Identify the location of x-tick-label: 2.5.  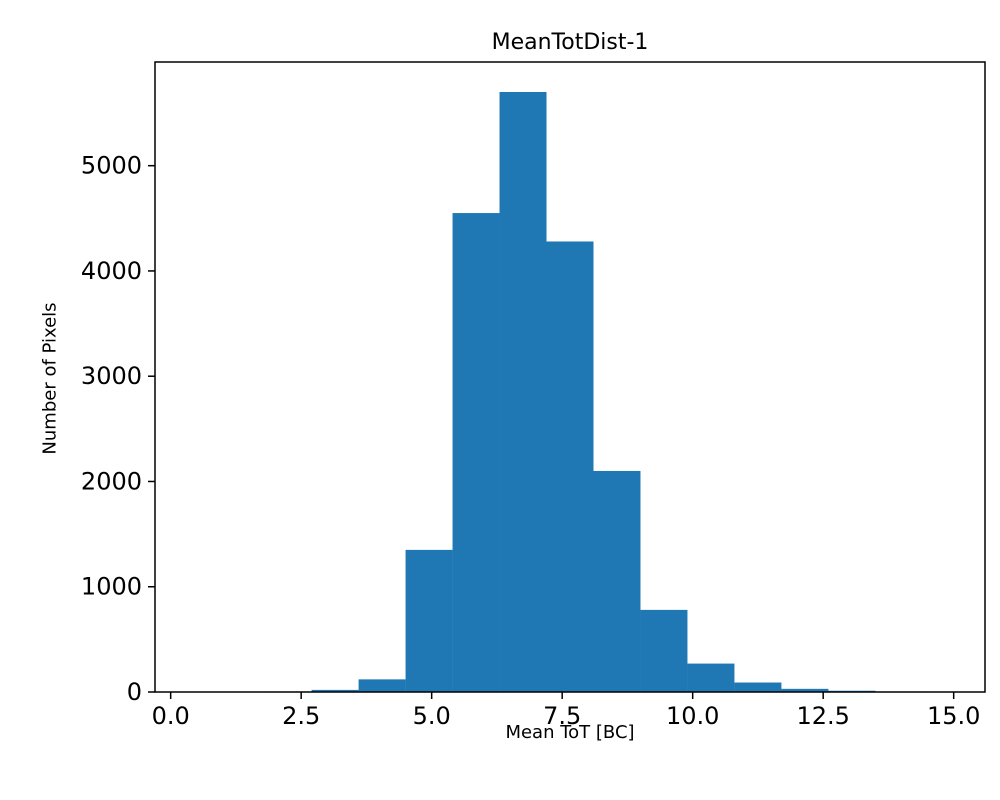
(301, 716).